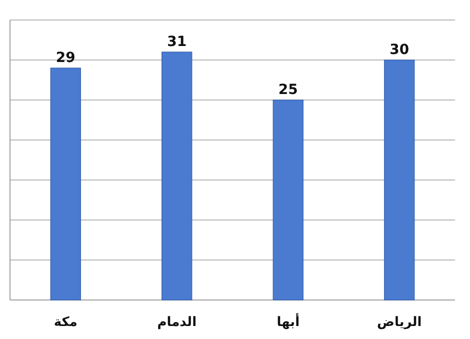 This screenshot has height=339, width=470. What do you see at coordinates (400, 50) in the screenshot?
I see `data-label: 30` at bounding box center [400, 50].